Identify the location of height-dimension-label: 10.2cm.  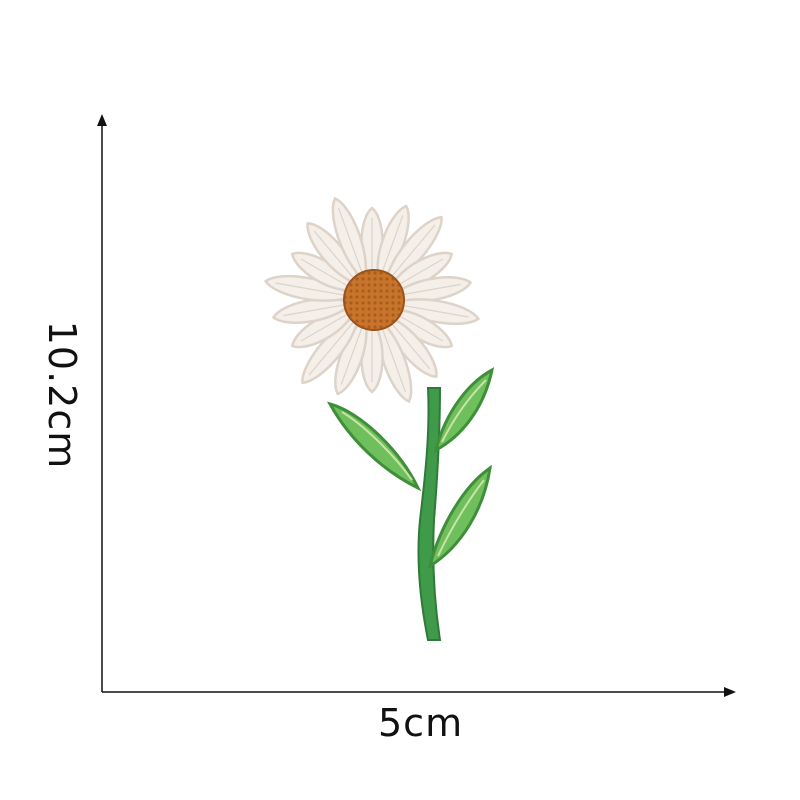
(62, 395).